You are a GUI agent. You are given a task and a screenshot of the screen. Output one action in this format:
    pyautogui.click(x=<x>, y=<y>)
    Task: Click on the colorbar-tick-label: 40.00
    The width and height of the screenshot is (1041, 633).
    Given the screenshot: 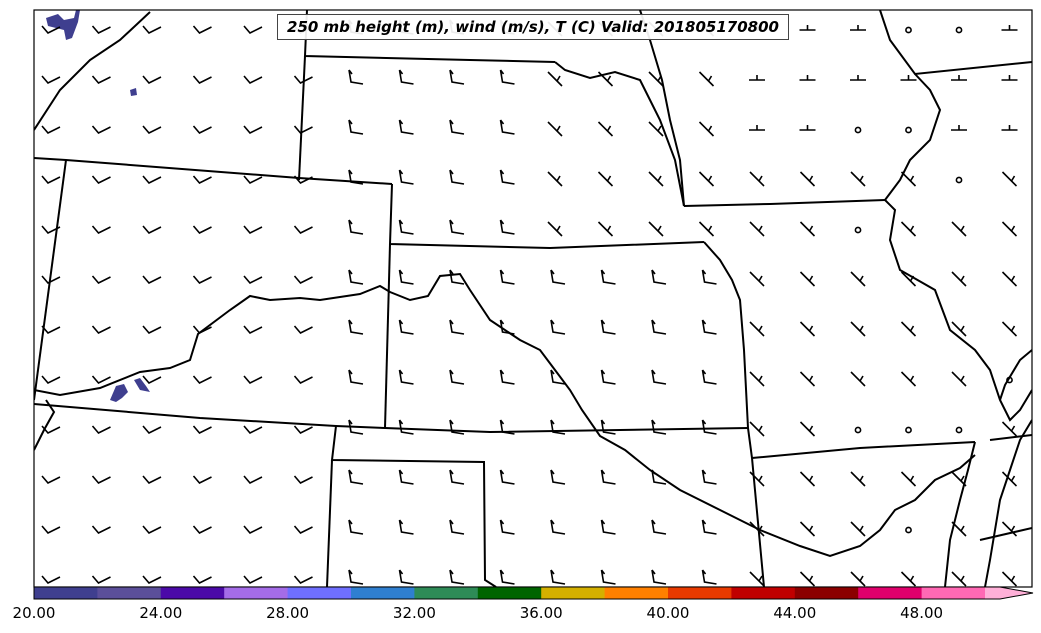 What is the action you would take?
    pyautogui.click(x=668, y=613)
    